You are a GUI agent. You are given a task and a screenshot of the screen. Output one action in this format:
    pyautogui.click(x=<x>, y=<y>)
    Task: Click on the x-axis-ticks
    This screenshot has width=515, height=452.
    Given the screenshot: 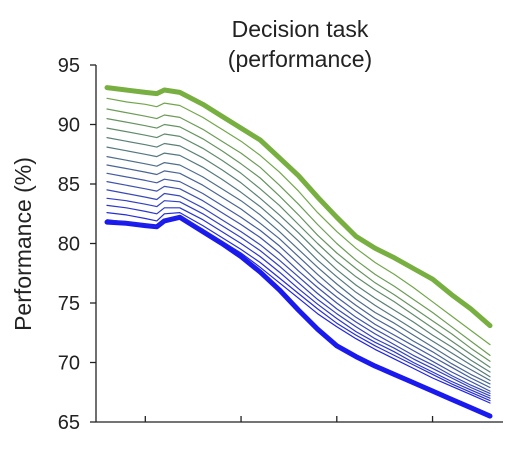 What is the action you would take?
    pyautogui.click(x=289, y=419)
    